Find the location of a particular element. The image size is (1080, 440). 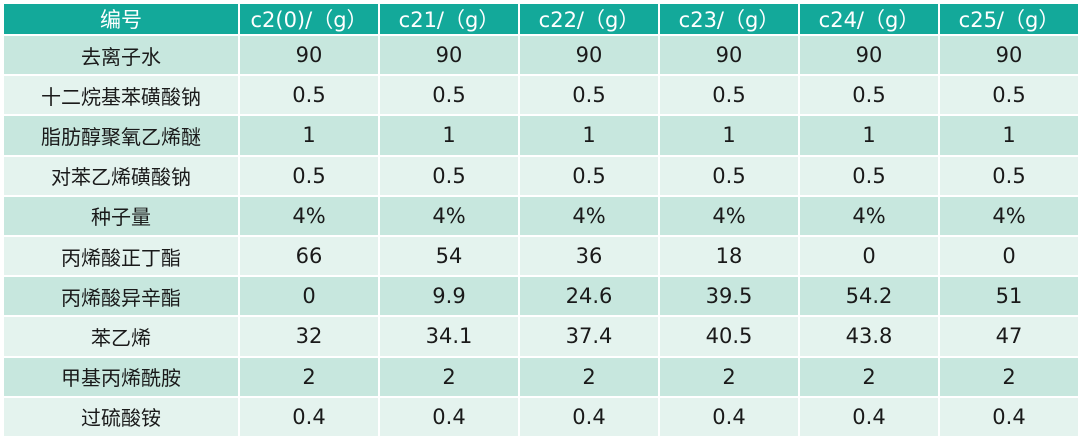

value-cell: 36 is located at coordinates (589, 256).